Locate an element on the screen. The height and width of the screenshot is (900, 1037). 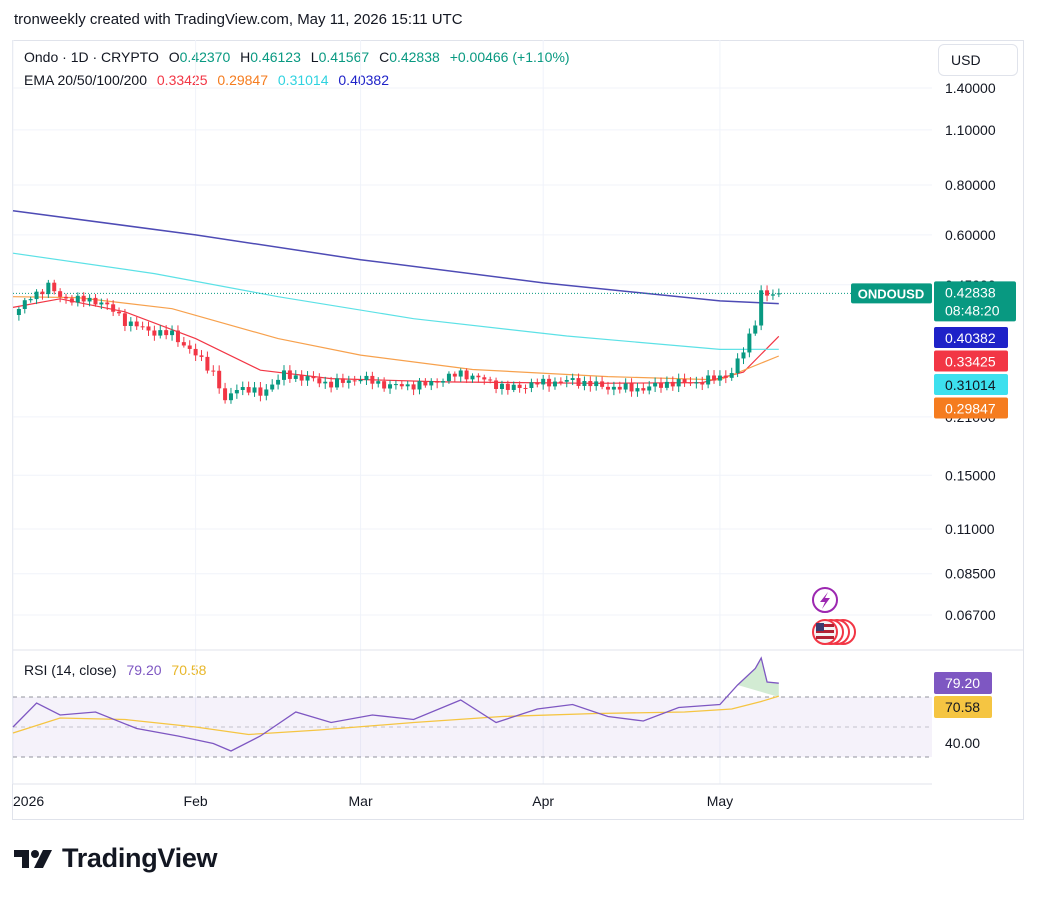
y-tick-label: 0.06700 is located at coordinates (970, 615).